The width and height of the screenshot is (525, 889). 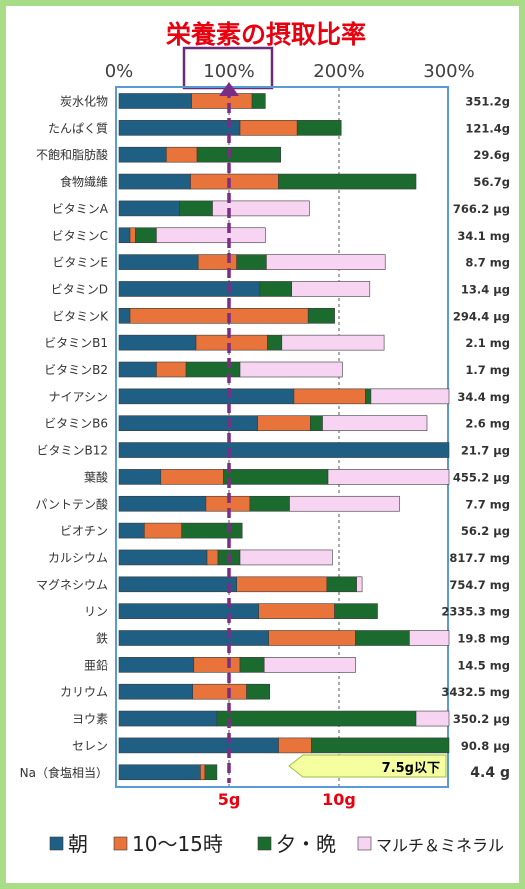 I want to click on amount-label: 4.4 g, so click(x=490, y=773).